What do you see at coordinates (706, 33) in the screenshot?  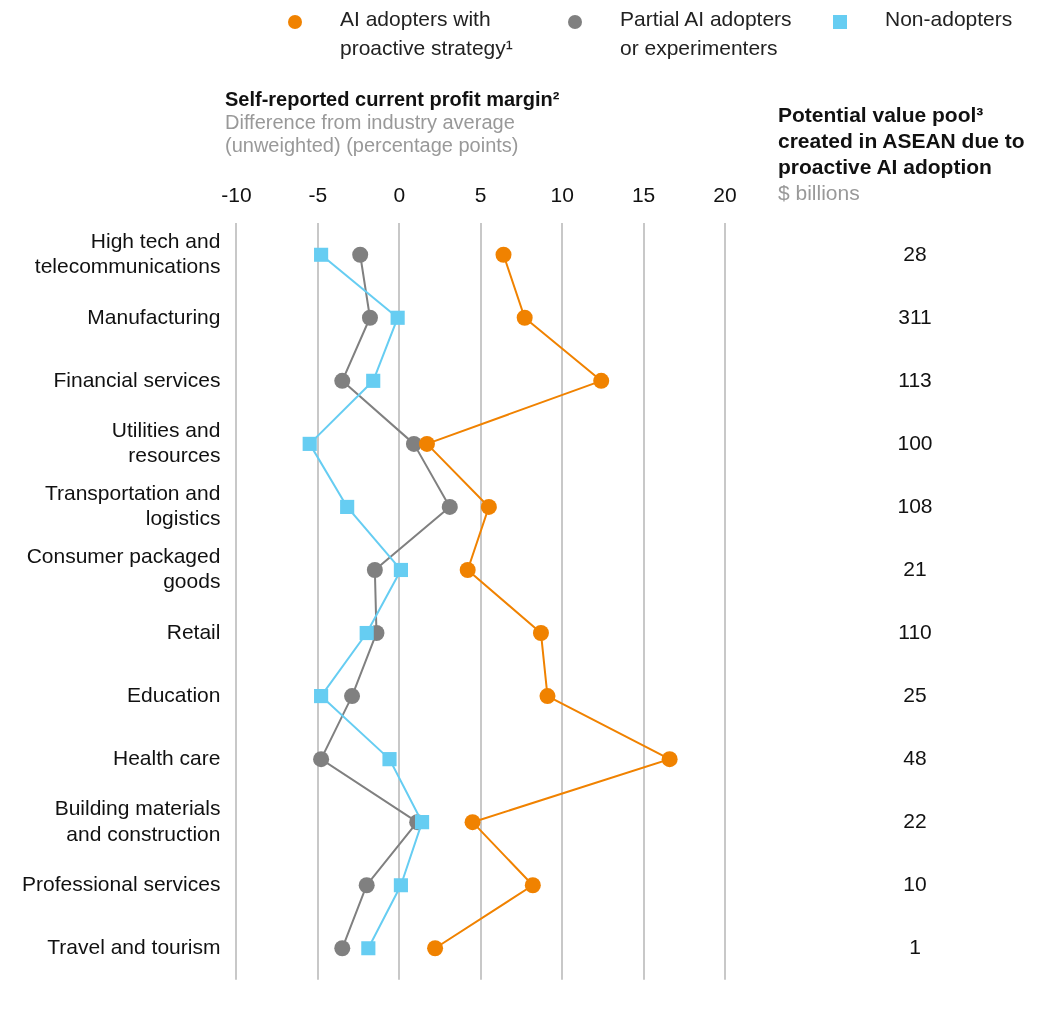 I see `legend-label: Partial AI adopters or experimenters` at bounding box center [706, 33].